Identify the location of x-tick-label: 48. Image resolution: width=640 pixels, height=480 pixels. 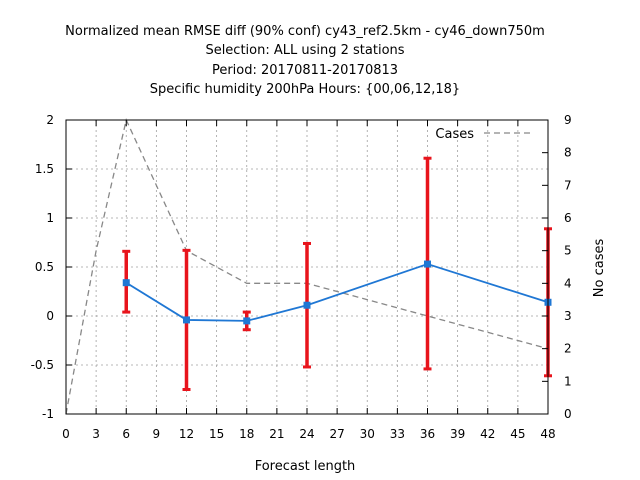
(547, 434).